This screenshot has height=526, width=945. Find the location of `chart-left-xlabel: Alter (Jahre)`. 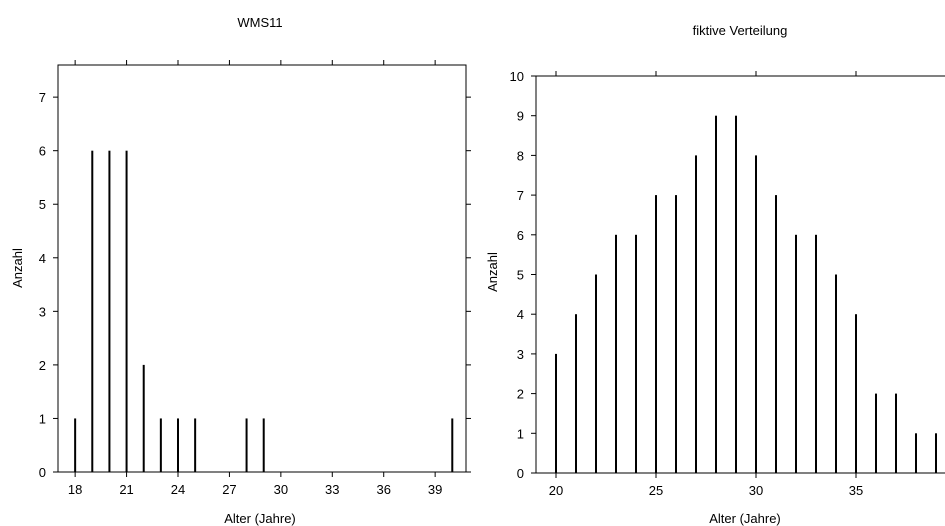

chart-left-xlabel: Alter (Jahre) is located at coordinates (260, 518).